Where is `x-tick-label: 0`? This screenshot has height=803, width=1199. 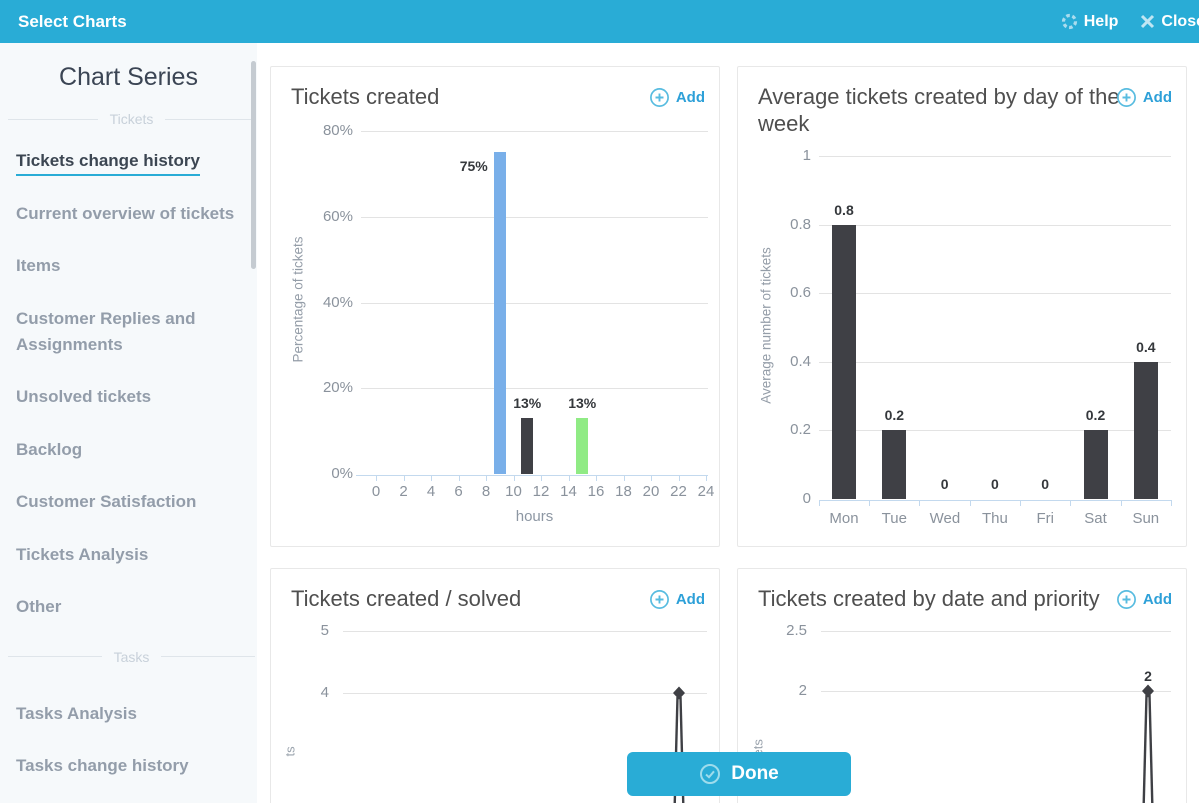
x-tick-label: 0 is located at coordinates (376, 491).